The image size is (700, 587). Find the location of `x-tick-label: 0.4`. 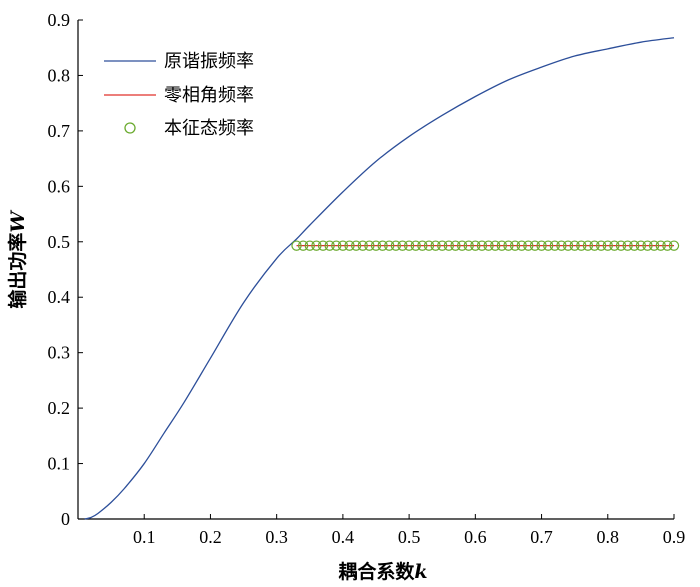

x-tick-label: 0.4 is located at coordinates (343, 537).